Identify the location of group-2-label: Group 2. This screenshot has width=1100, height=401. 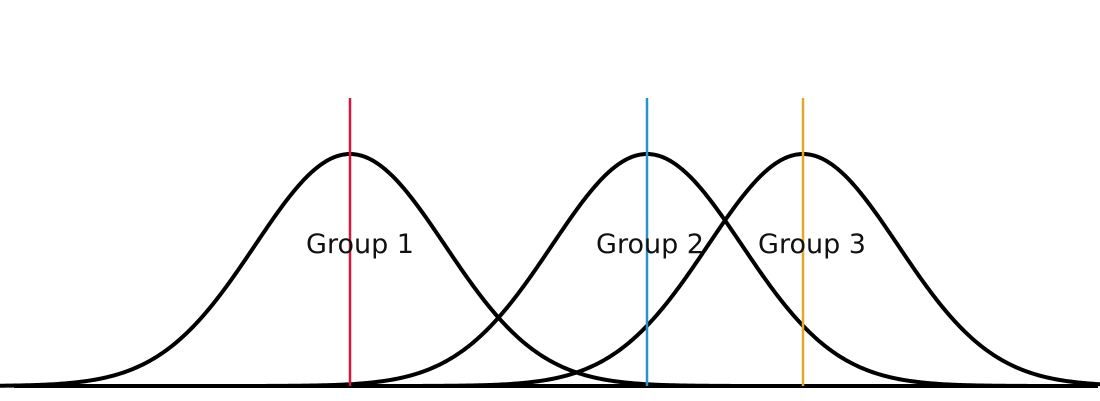
(650, 244).